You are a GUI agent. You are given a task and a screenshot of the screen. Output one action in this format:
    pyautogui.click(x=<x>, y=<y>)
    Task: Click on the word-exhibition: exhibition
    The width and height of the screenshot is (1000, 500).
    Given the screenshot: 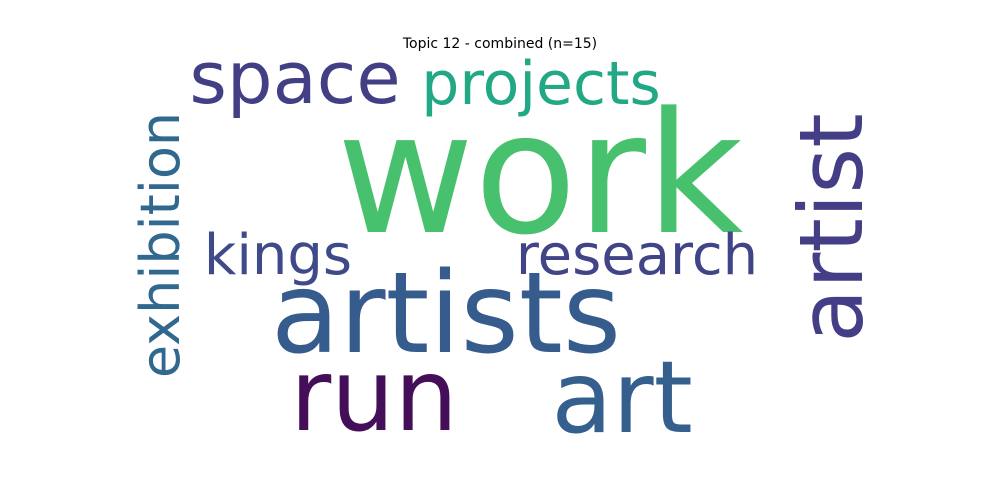 What is the action you would take?
    pyautogui.click(x=160, y=245)
    